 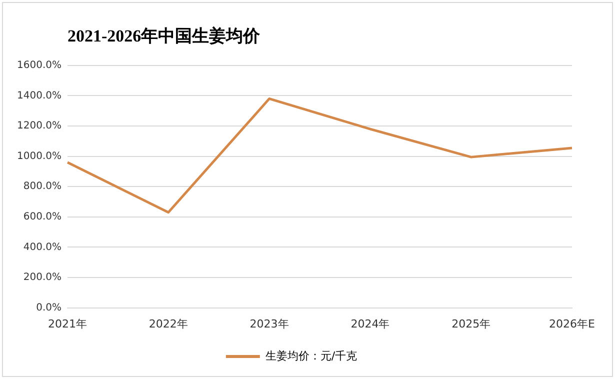 What do you see at coordinates (42, 247) in the screenshot?
I see `y-tick-label: 400.0%` at bounding box center [42, 247].